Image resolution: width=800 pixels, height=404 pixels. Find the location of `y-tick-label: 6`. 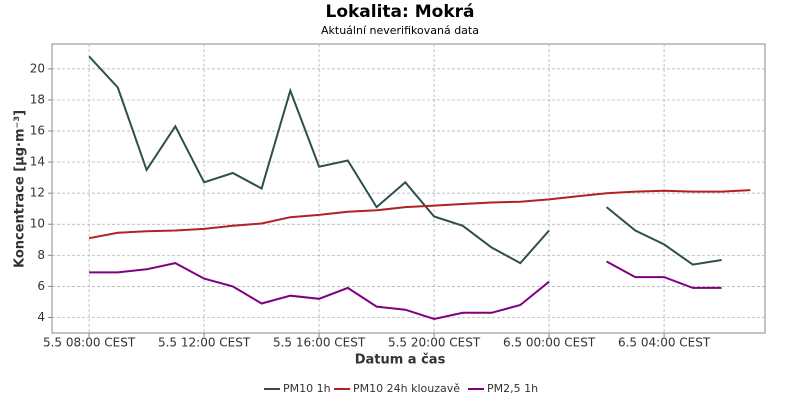

y-tick-label: 6 is located at coordinates (41, 286).